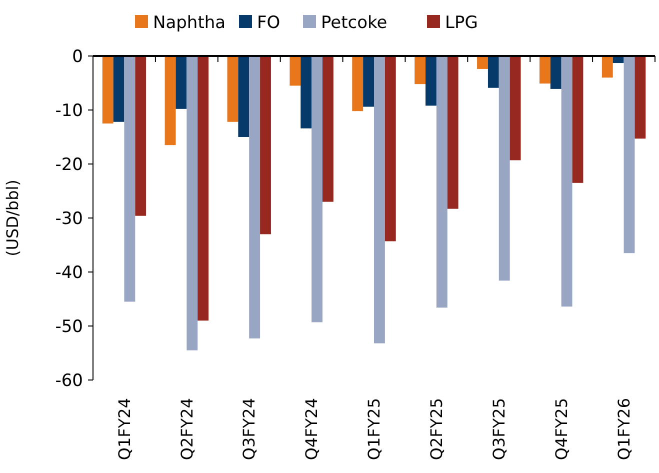  Describe the element at coordinates (69, 218) in the screenshot. I see `y-tick-label: -30` at that location.